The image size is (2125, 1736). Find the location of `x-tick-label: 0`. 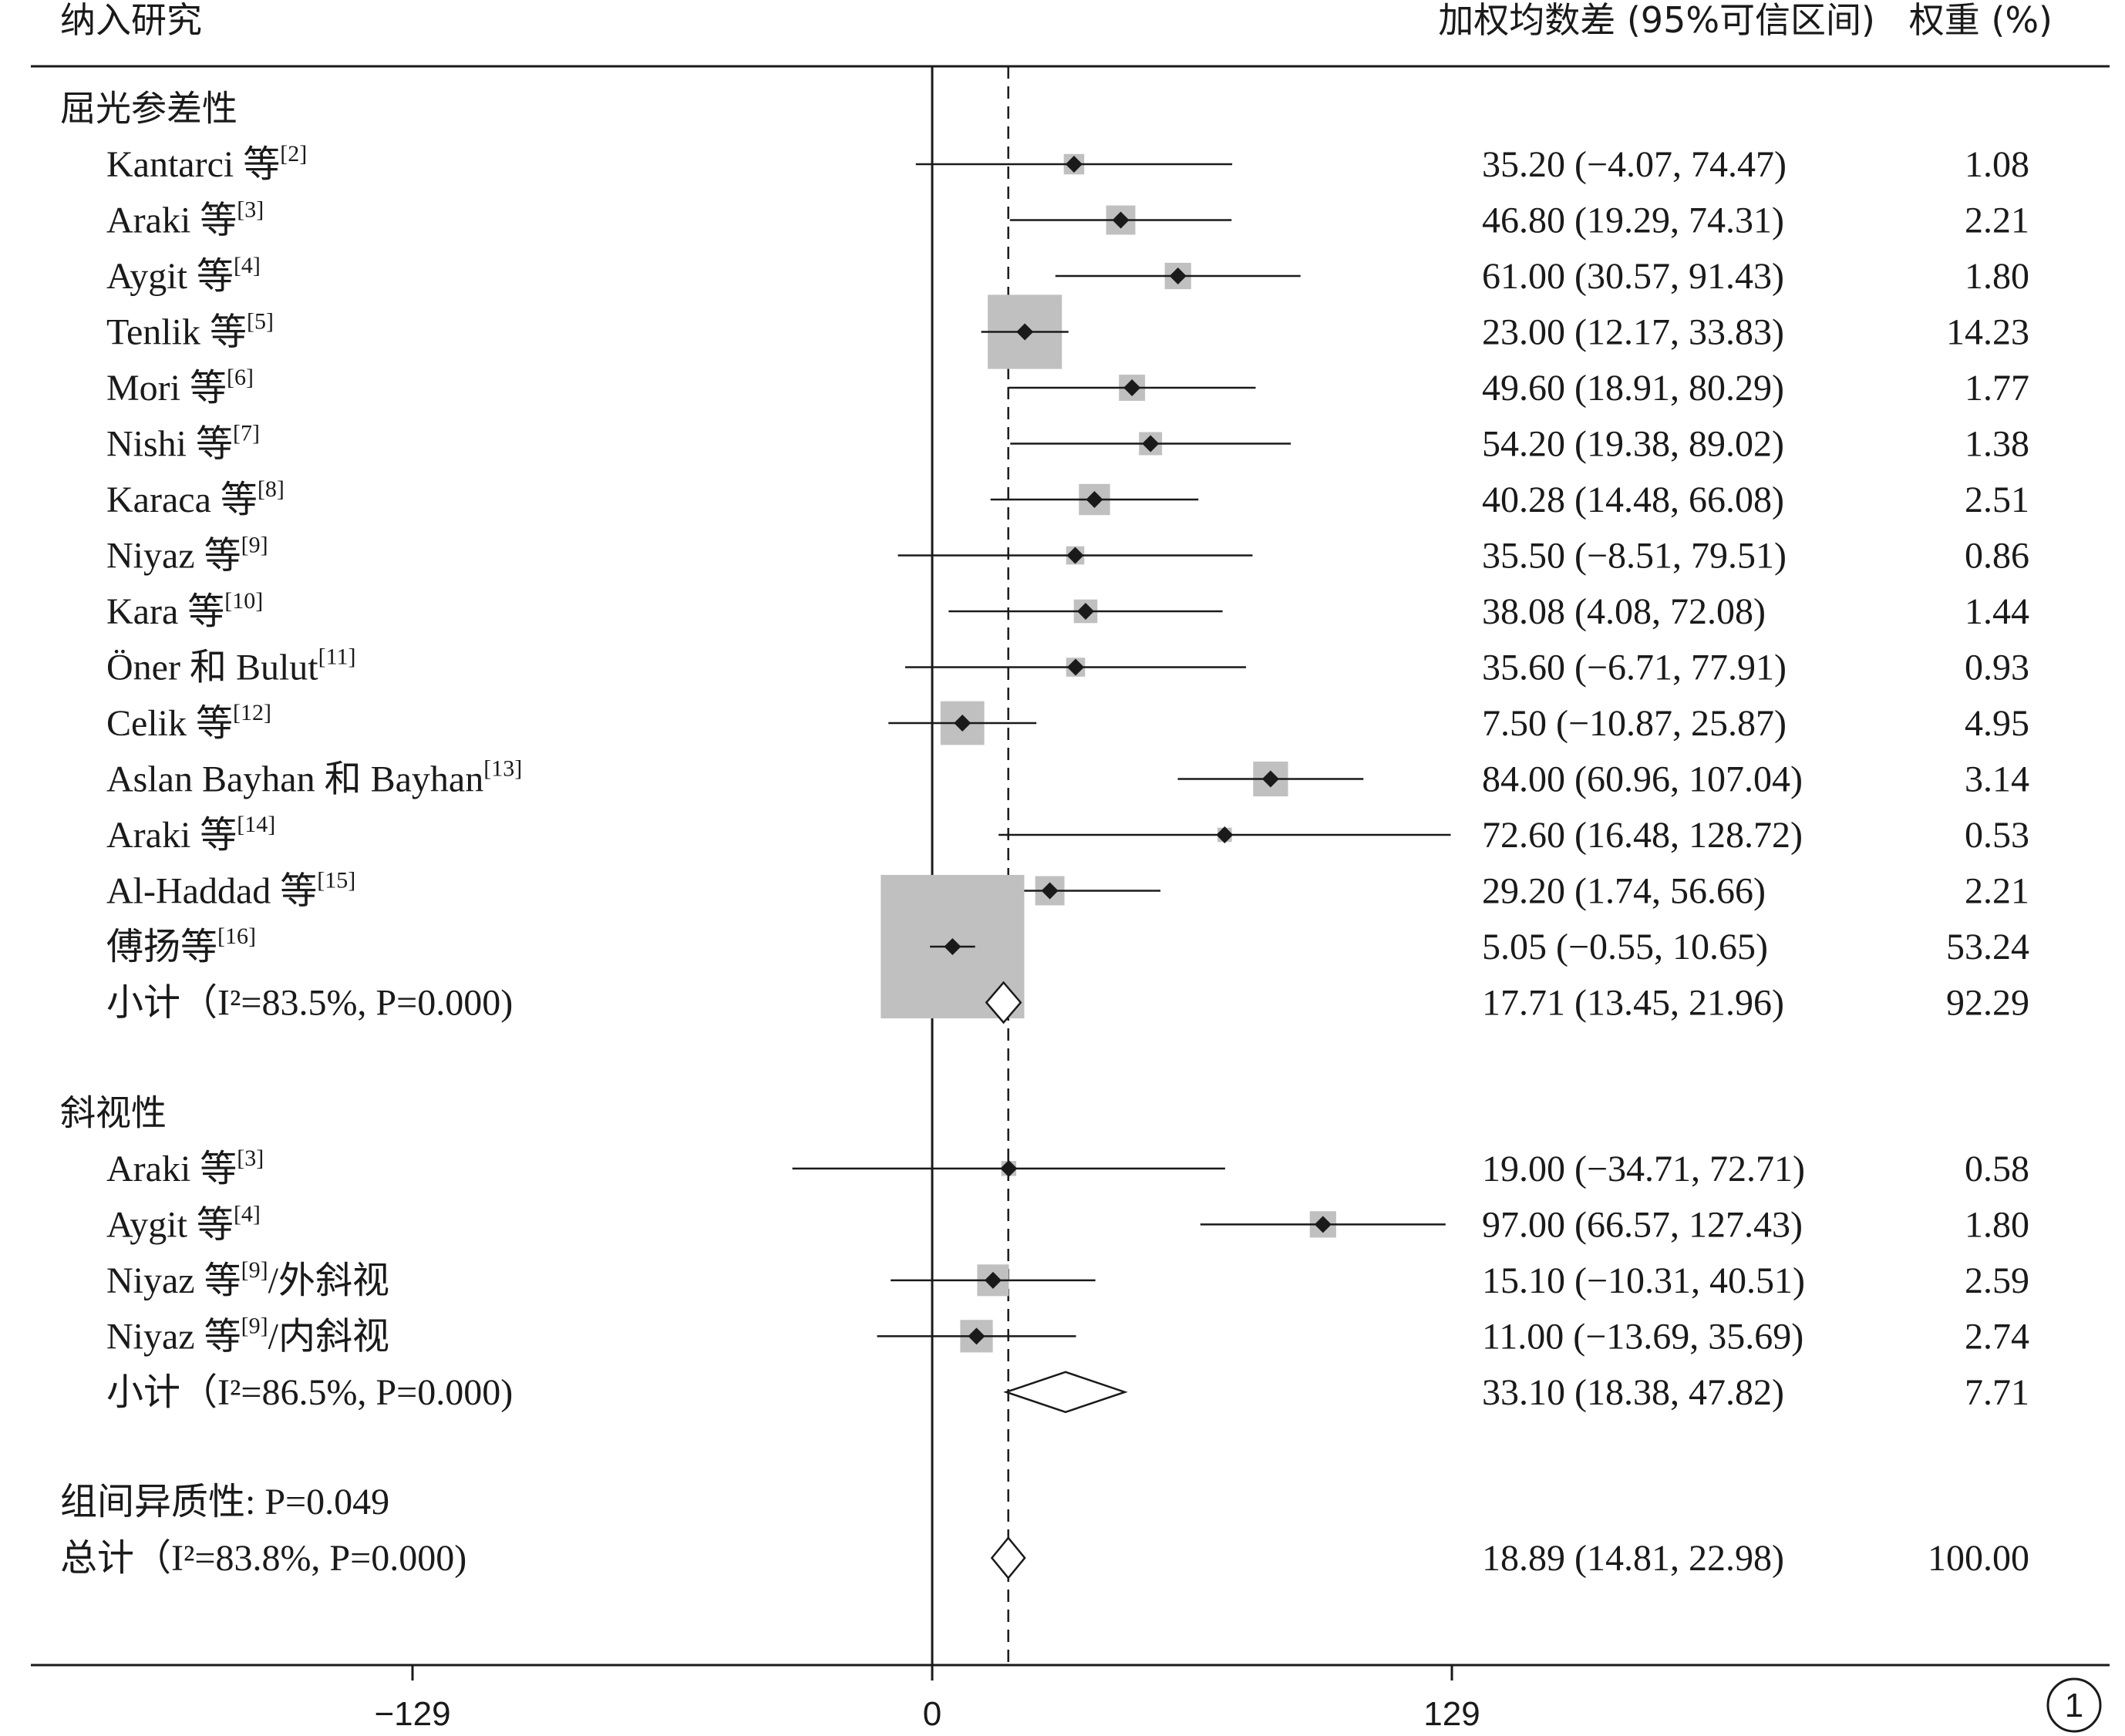

x-tick-label: 0 is located at coordinates (932, 1714).